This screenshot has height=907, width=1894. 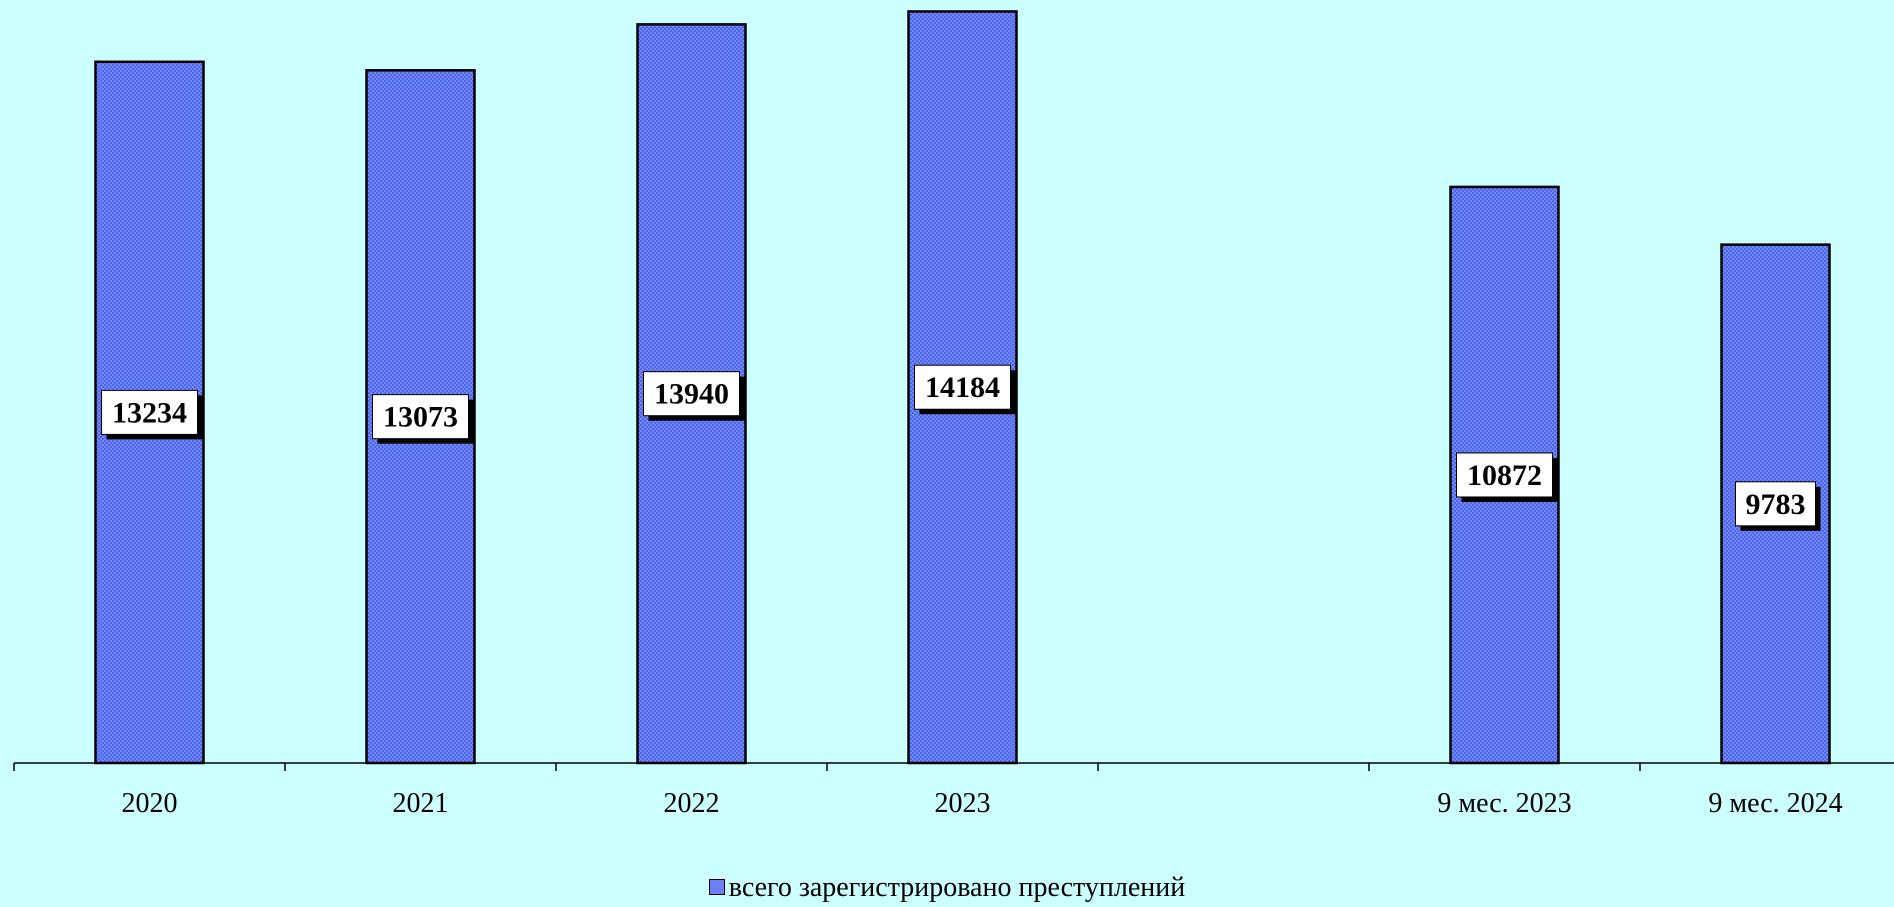 I want to click on data-label-value: 9783, so click(x=1776, y=504).